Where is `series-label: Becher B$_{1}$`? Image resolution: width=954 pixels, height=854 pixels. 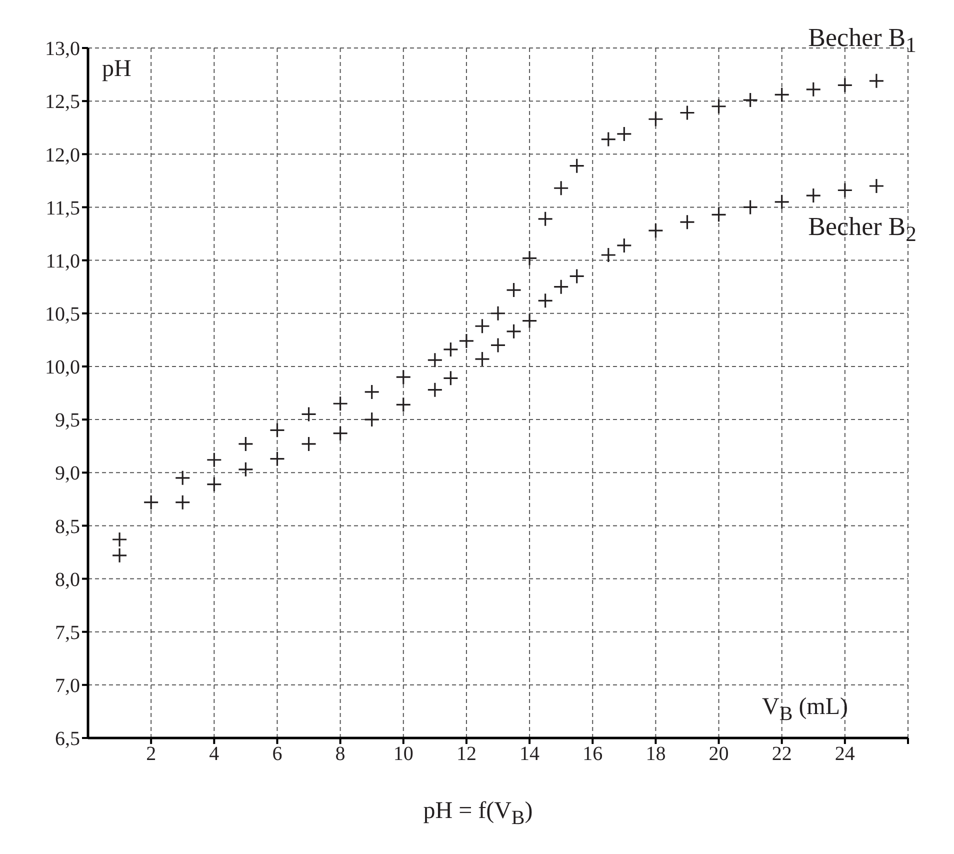
series-label: Becher B$_{1}$ is located at coordinates (862, 40).